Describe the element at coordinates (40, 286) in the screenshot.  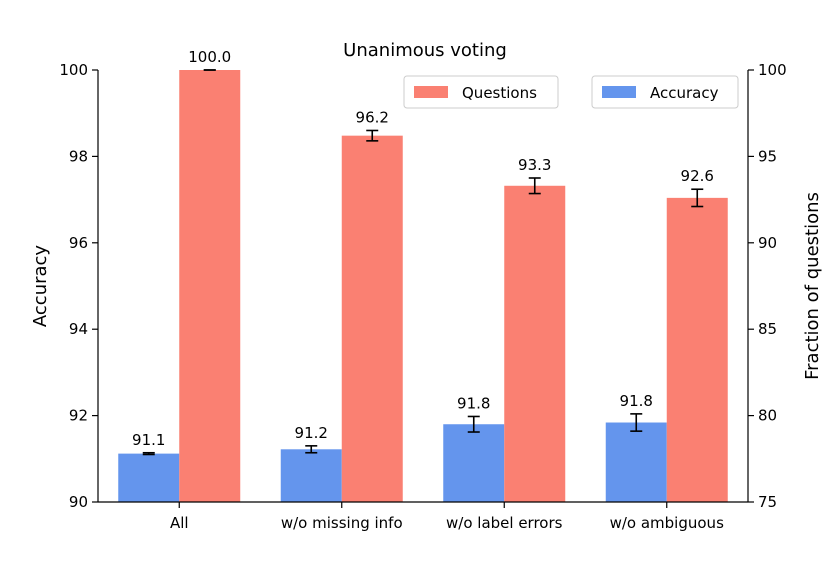
I see `y-axis-label-left: Accuracy` at that location.